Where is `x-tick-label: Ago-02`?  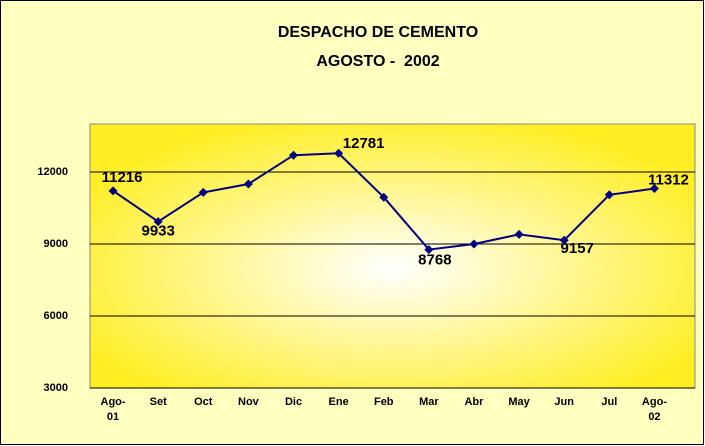 x-tick-label: Ago-02 is located at coordinates (654, 409).